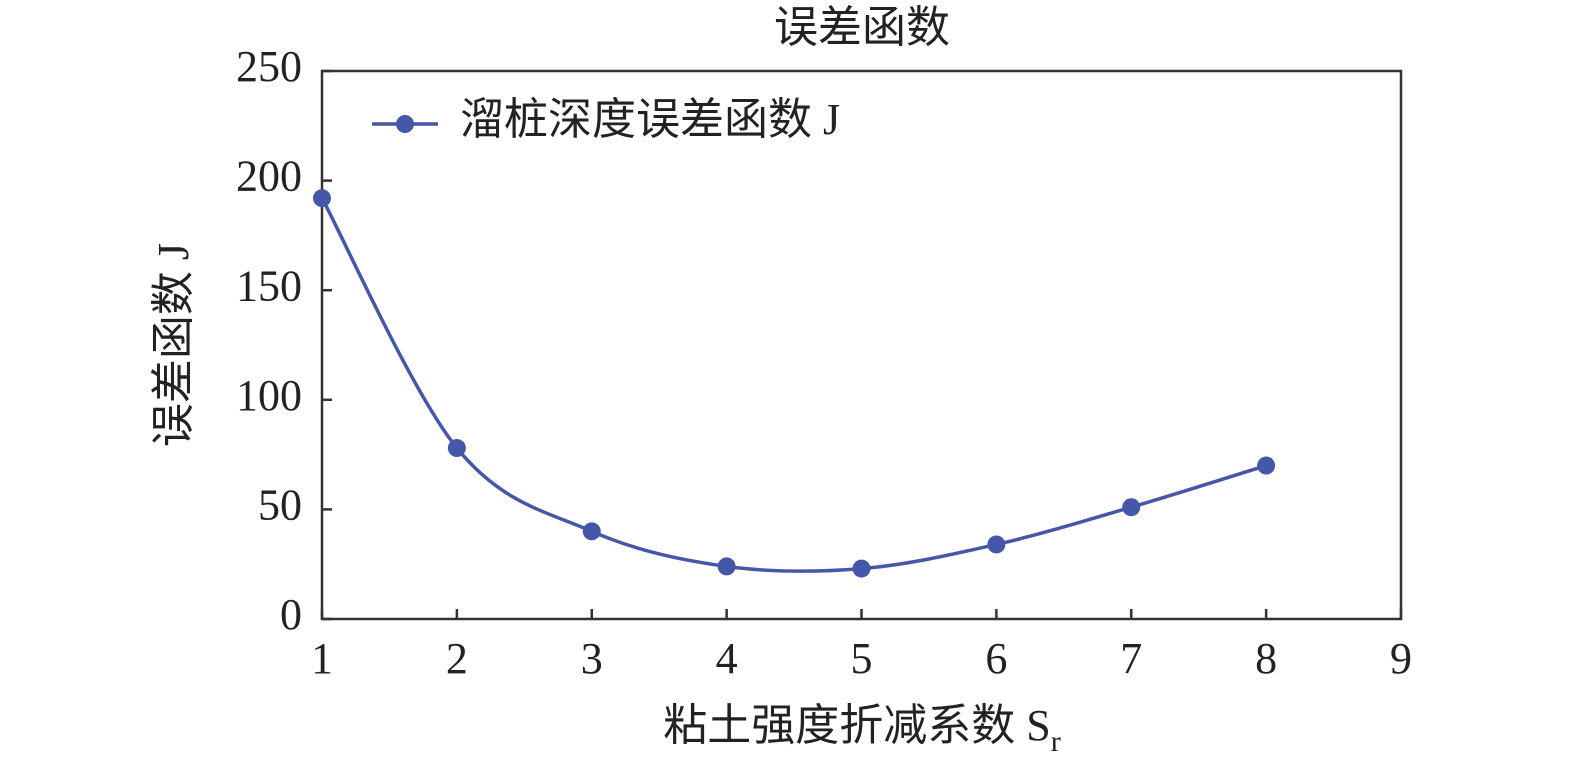  I want to click on y-tick-label: 0, so click(291, 614).